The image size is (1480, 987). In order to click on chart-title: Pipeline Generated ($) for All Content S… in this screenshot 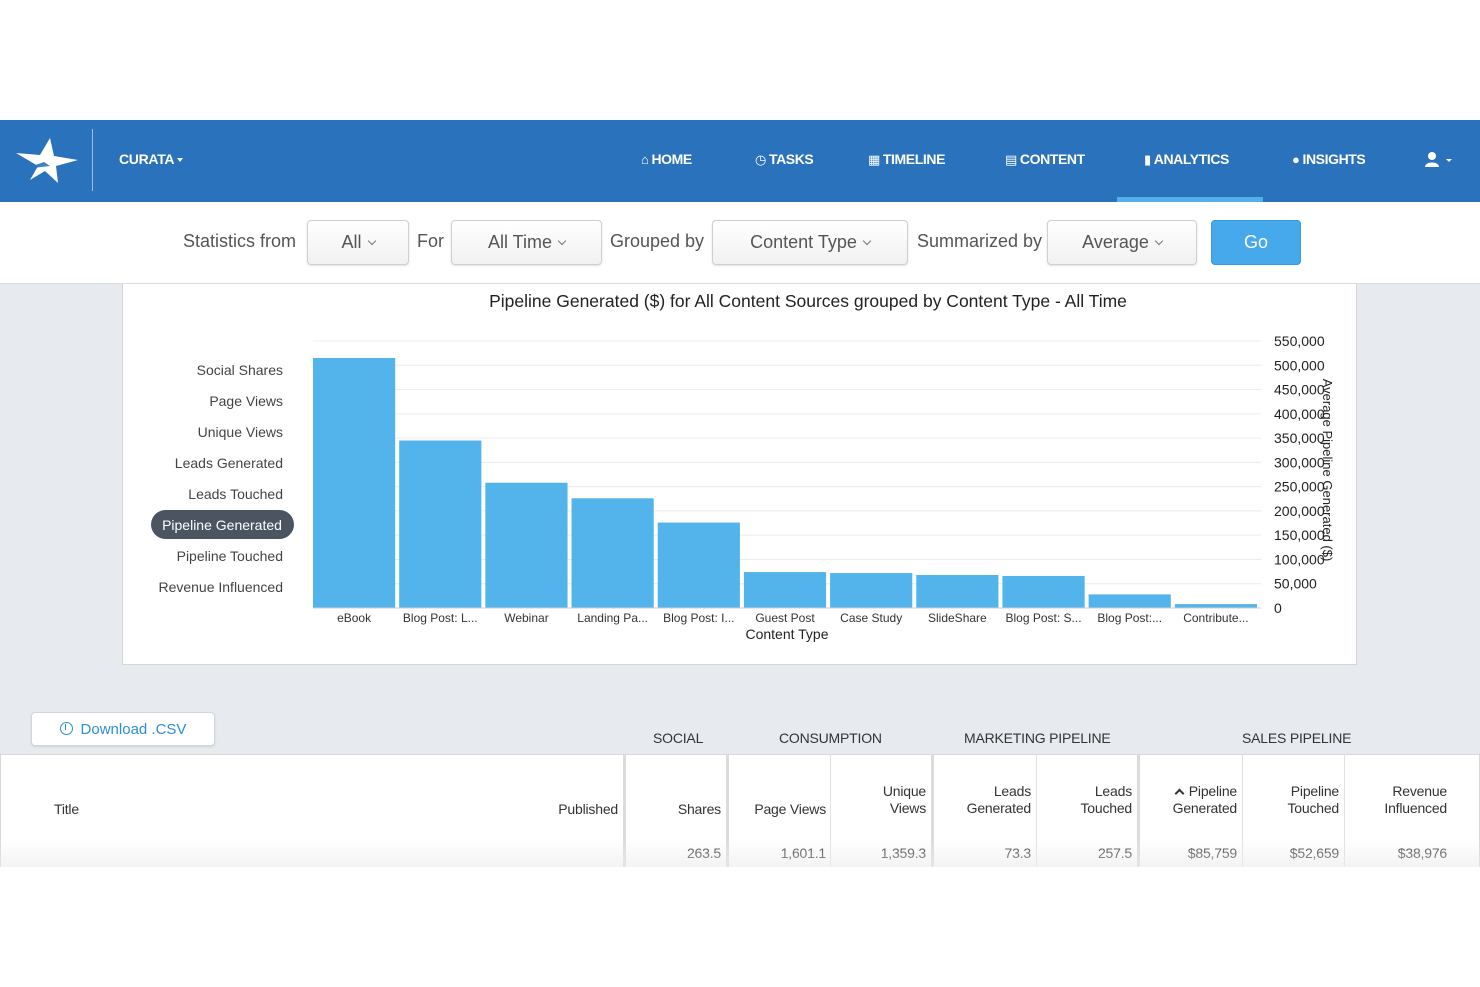, I will do `click(808, 301)`.